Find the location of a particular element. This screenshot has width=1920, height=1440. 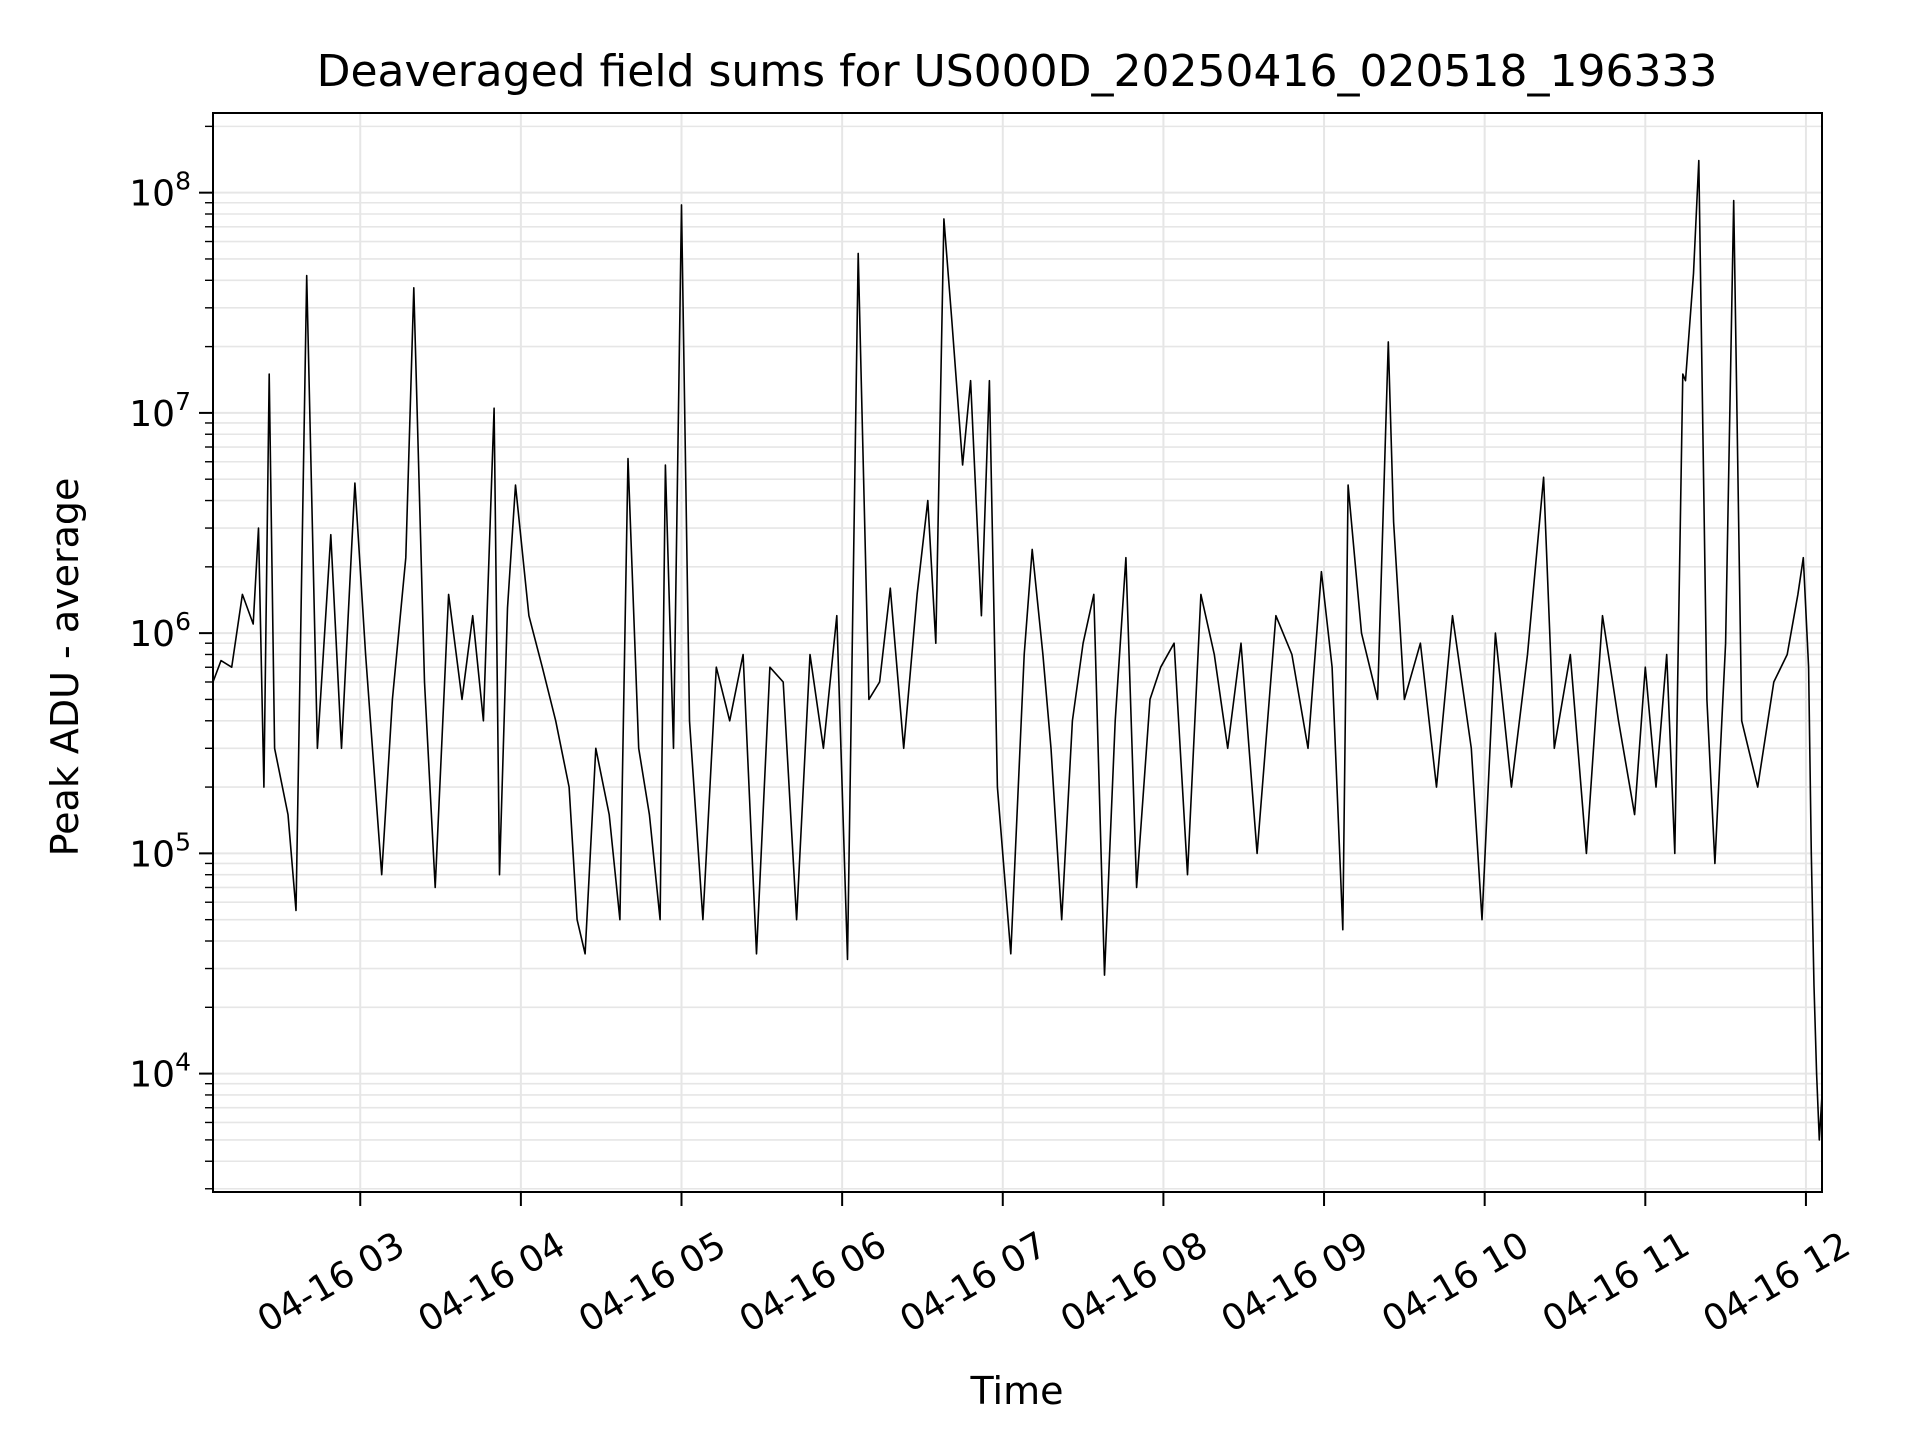

y-tick-label: 10⁸ is located at coordinates (160, 191).